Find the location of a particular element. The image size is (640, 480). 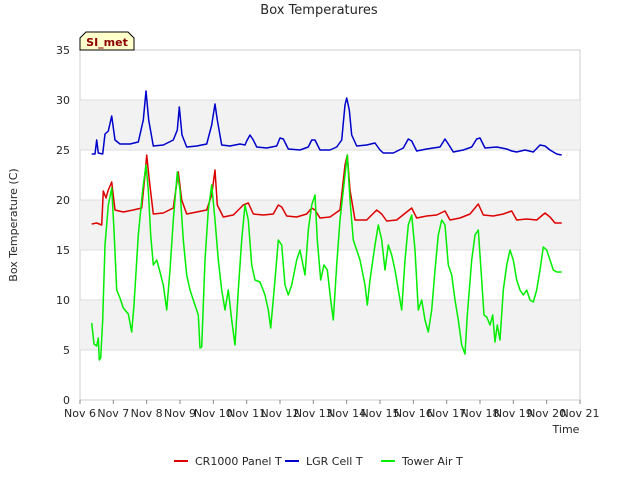

y-tick-label: 30 is located at coordinates (63, 100).